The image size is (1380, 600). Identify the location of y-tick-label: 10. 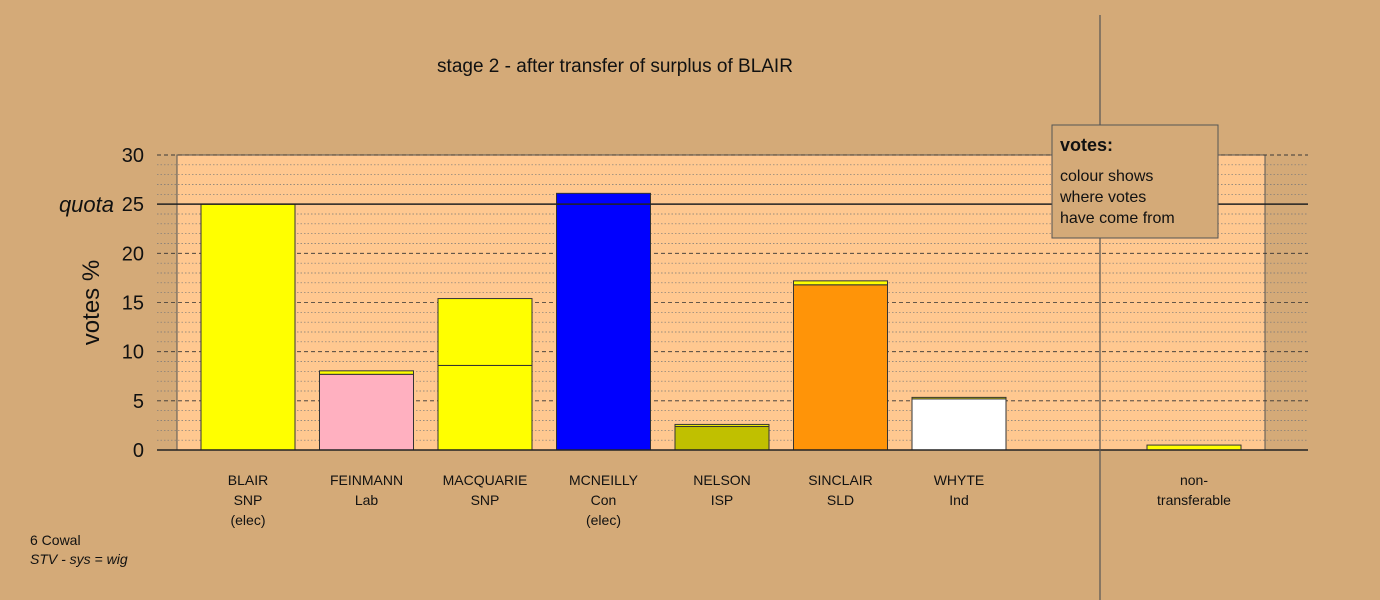
(133, 353).